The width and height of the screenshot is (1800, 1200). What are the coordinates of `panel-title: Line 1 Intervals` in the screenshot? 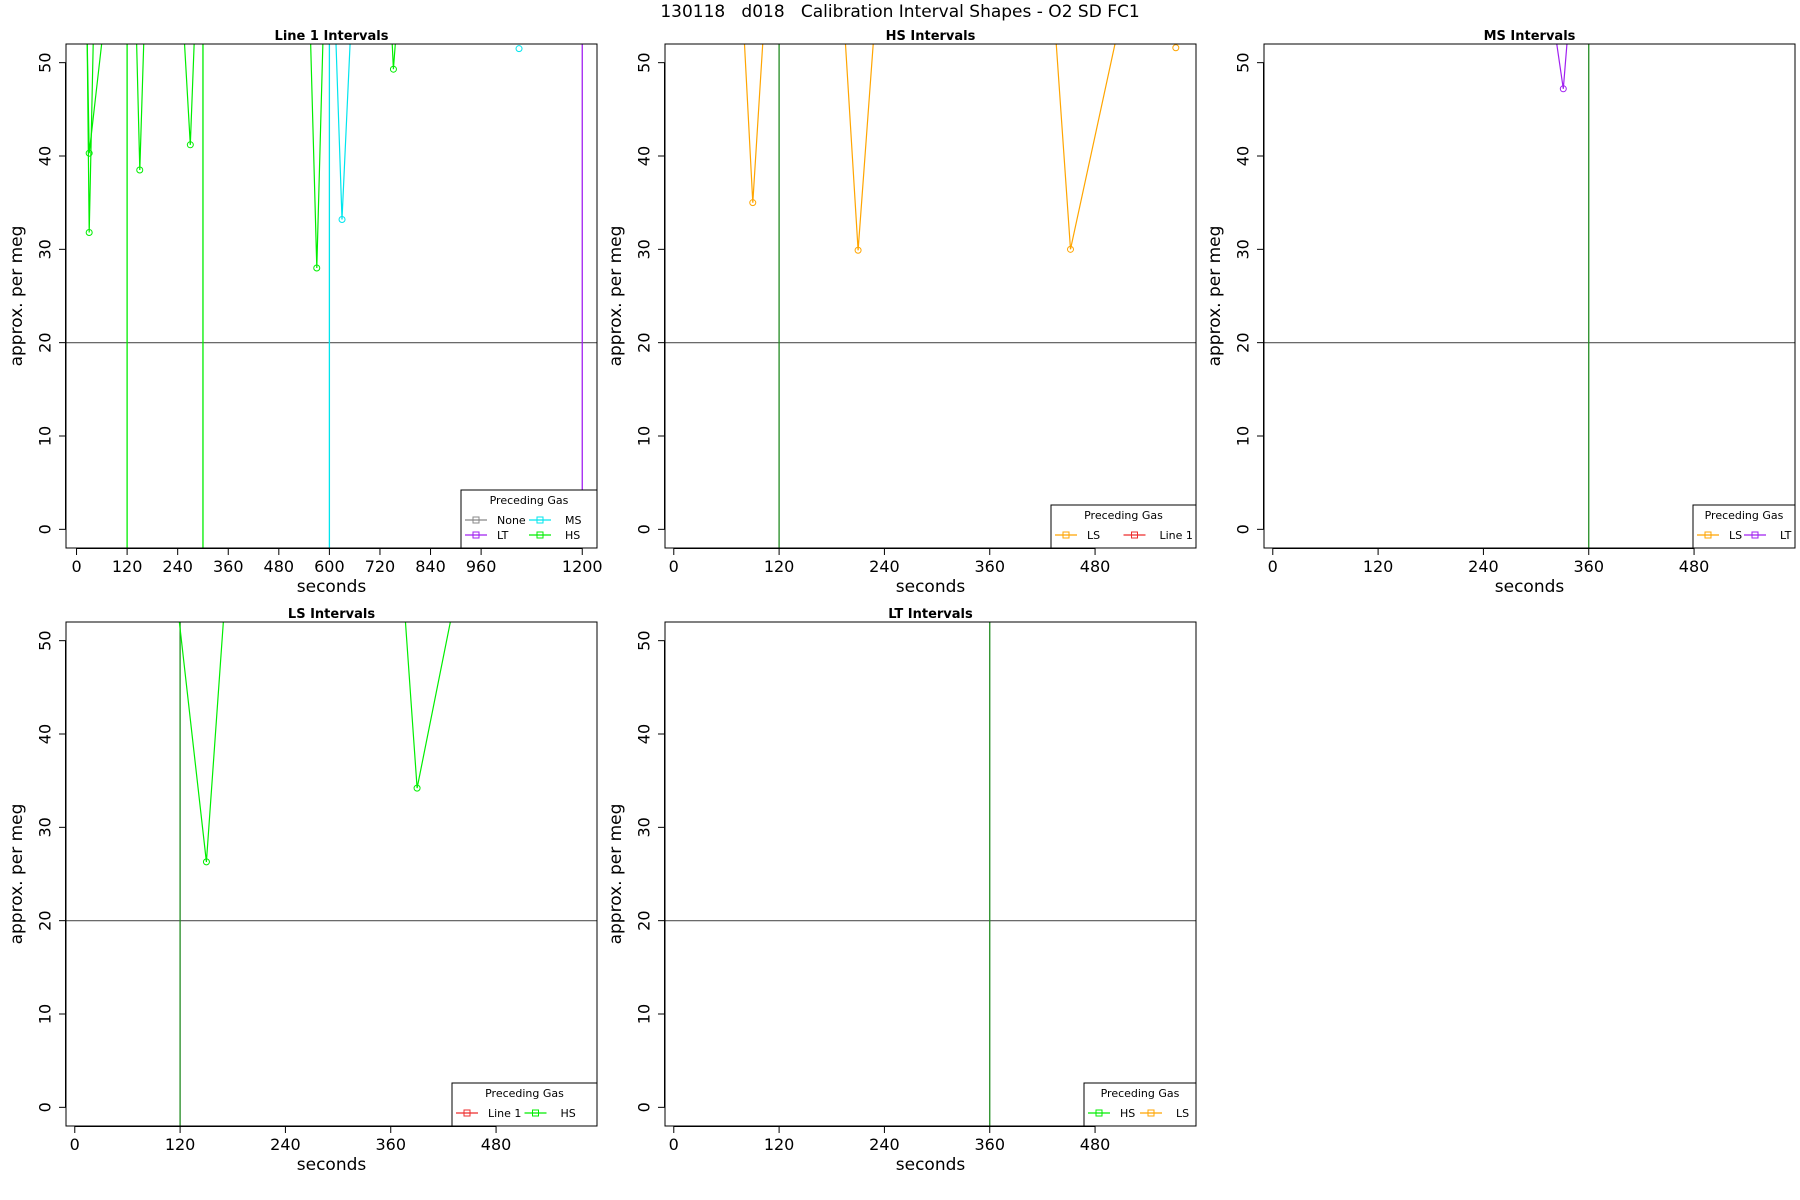 It's located at (332, 36).